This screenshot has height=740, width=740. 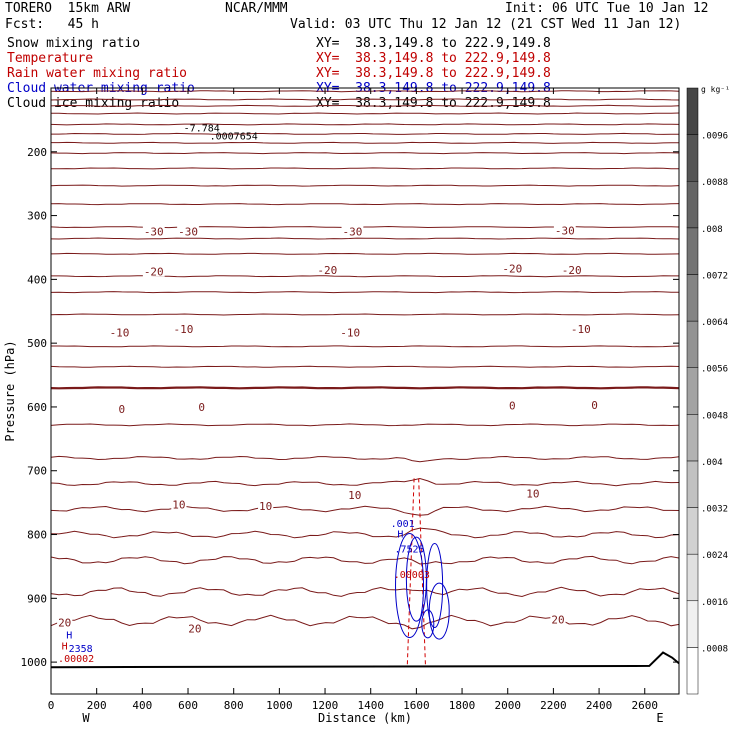 I want to click on field-snow-xy: XY= 38.3,149.8 to 222.9,149.8, so click(x=433, y=43).